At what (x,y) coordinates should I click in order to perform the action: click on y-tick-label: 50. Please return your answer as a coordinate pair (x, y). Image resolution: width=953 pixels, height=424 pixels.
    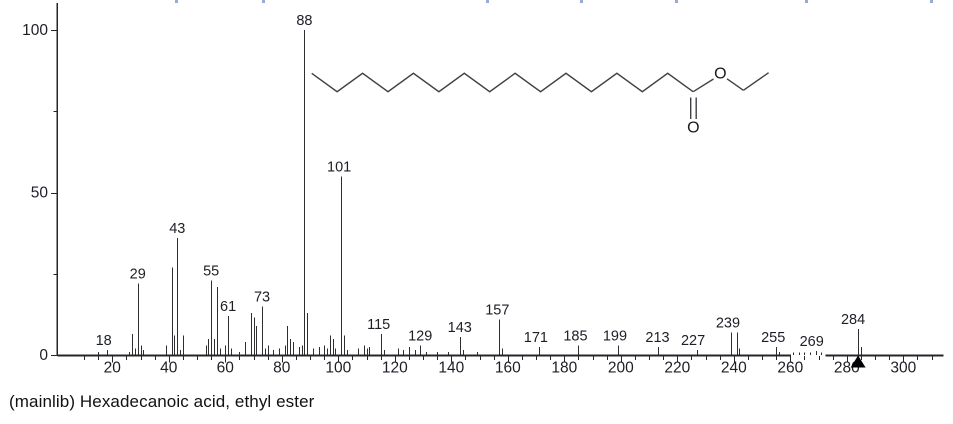
    Looking at the image, I should click on (40, 193).